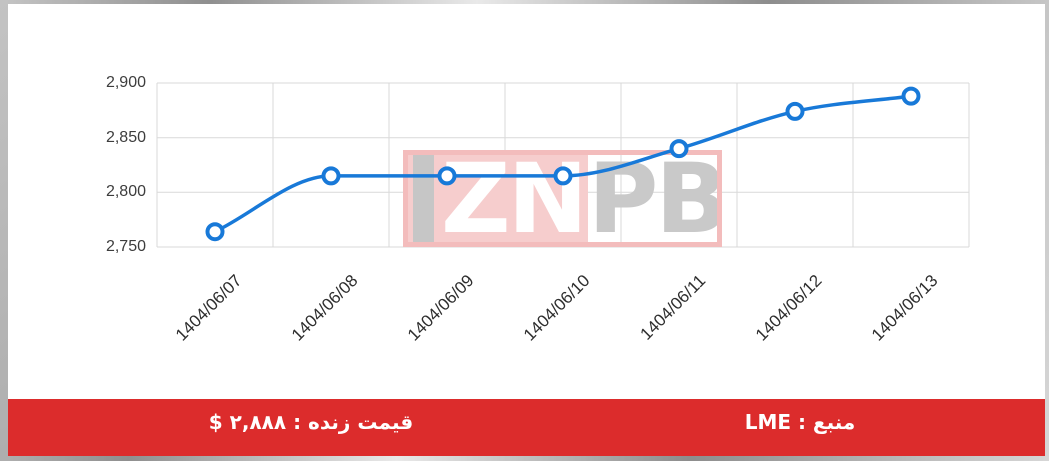  What do you see at coordinates (125, 192) in the screenshot?
I see `y-axis-label: 2,800` at bounding box center [125, 192].